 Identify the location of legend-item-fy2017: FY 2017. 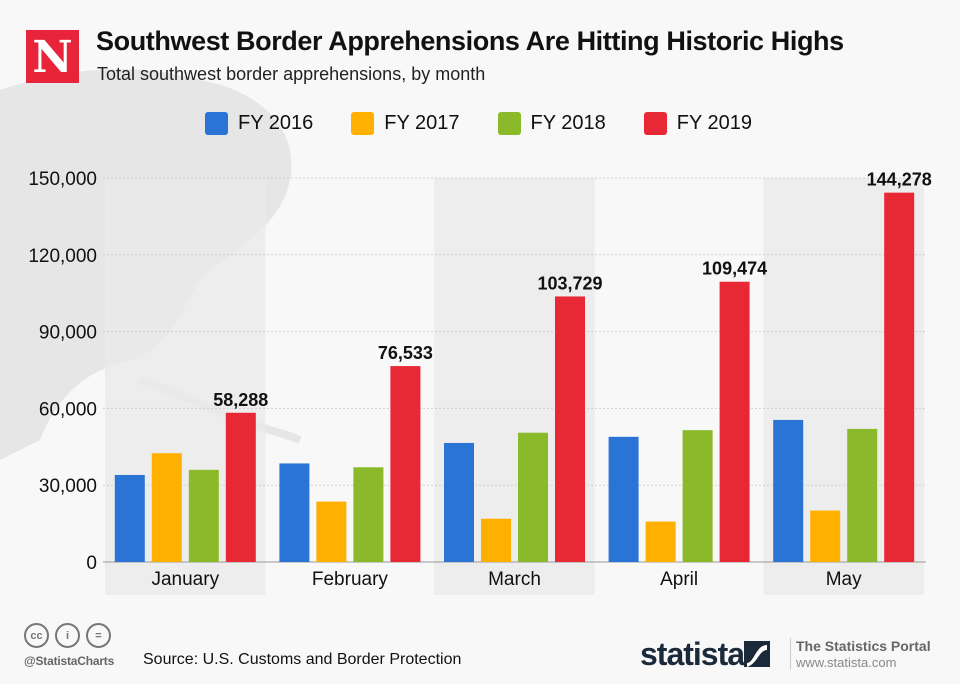
(405, 123).